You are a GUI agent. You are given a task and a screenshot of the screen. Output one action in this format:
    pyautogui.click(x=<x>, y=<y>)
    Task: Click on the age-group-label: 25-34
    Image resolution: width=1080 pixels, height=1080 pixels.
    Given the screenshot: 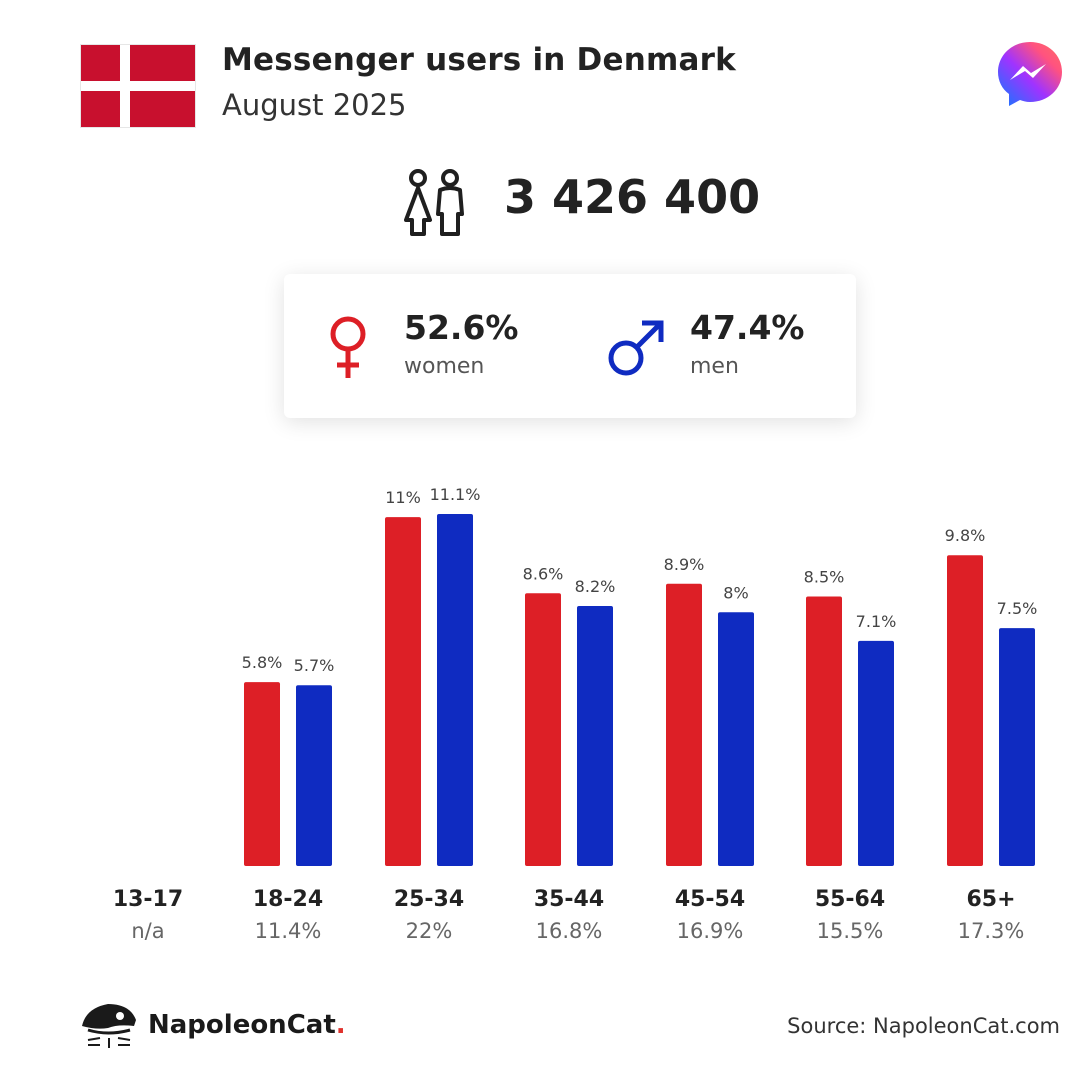 What is the action you would take?
    pyautogui.click(x=429, y=899)
    